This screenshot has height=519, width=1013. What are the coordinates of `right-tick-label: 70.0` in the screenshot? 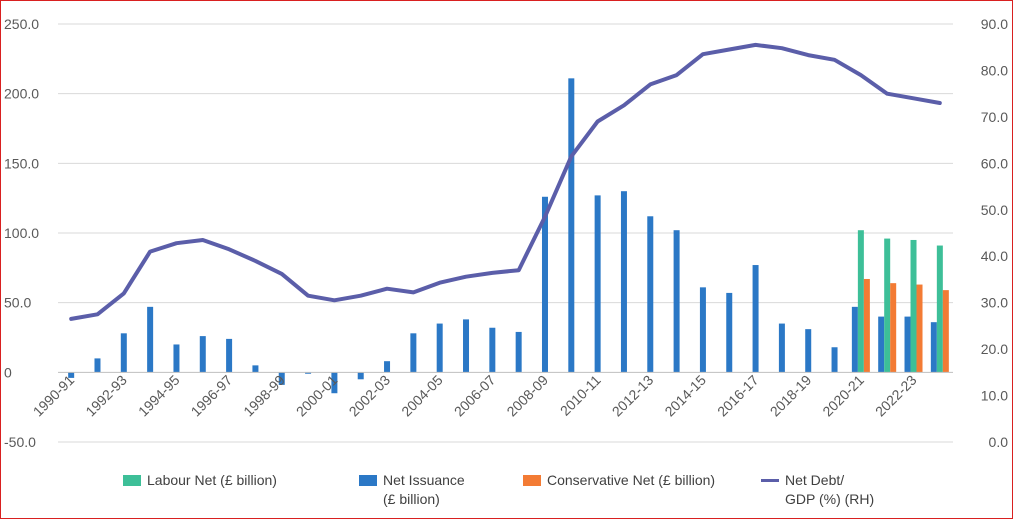 It's located at (994, 117).